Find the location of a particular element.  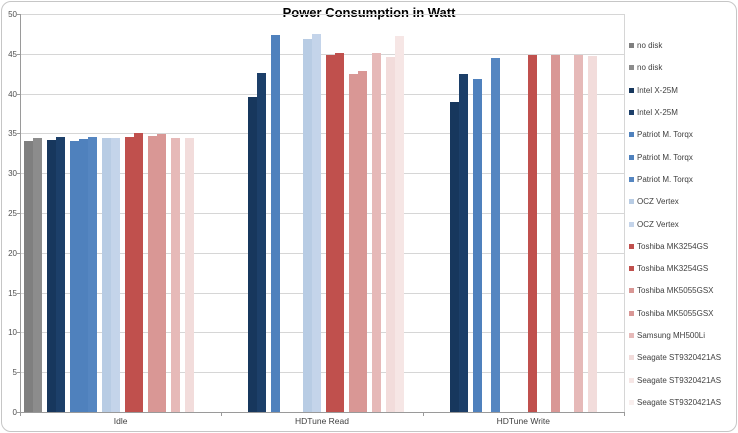

legend-label: Toshiba MK5055GSX is located at coordinates (675, 313).